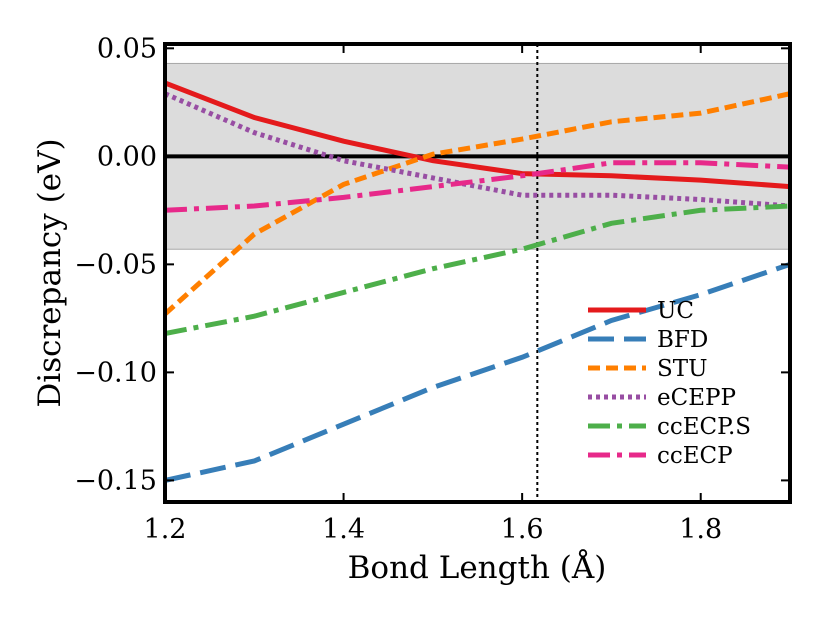  What do you see at coordinates (477, 135) in the screenshot?
I see `series-line-uc` at bounding box center [477, 135].